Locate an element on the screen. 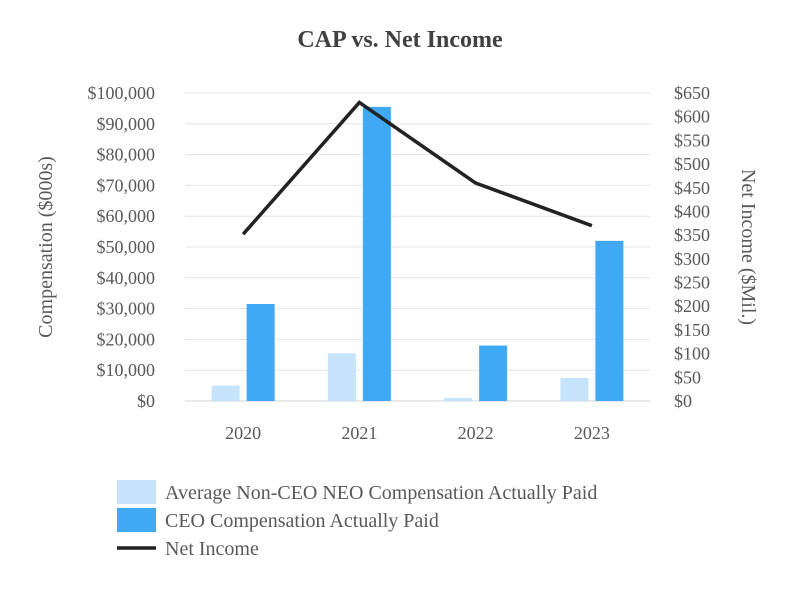 The width and height of the screenshot is (800, 600). y2-tick-label: $50 is located at coordinates (687, 377).